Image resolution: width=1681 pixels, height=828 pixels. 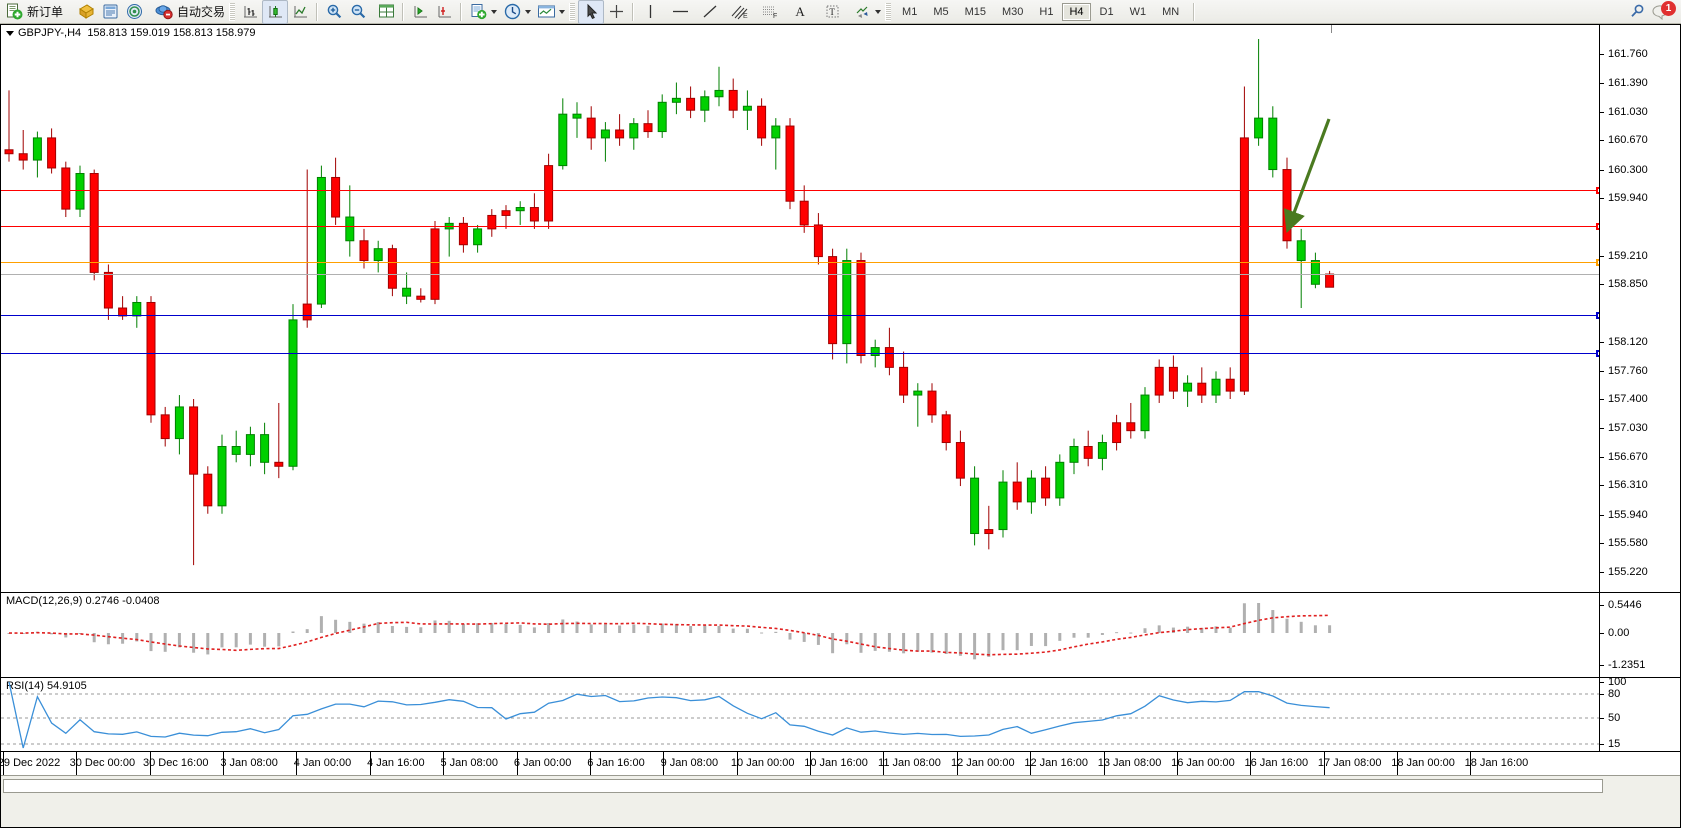 I want to click on toolbar-grip-tools, so click(x=572, y=11).